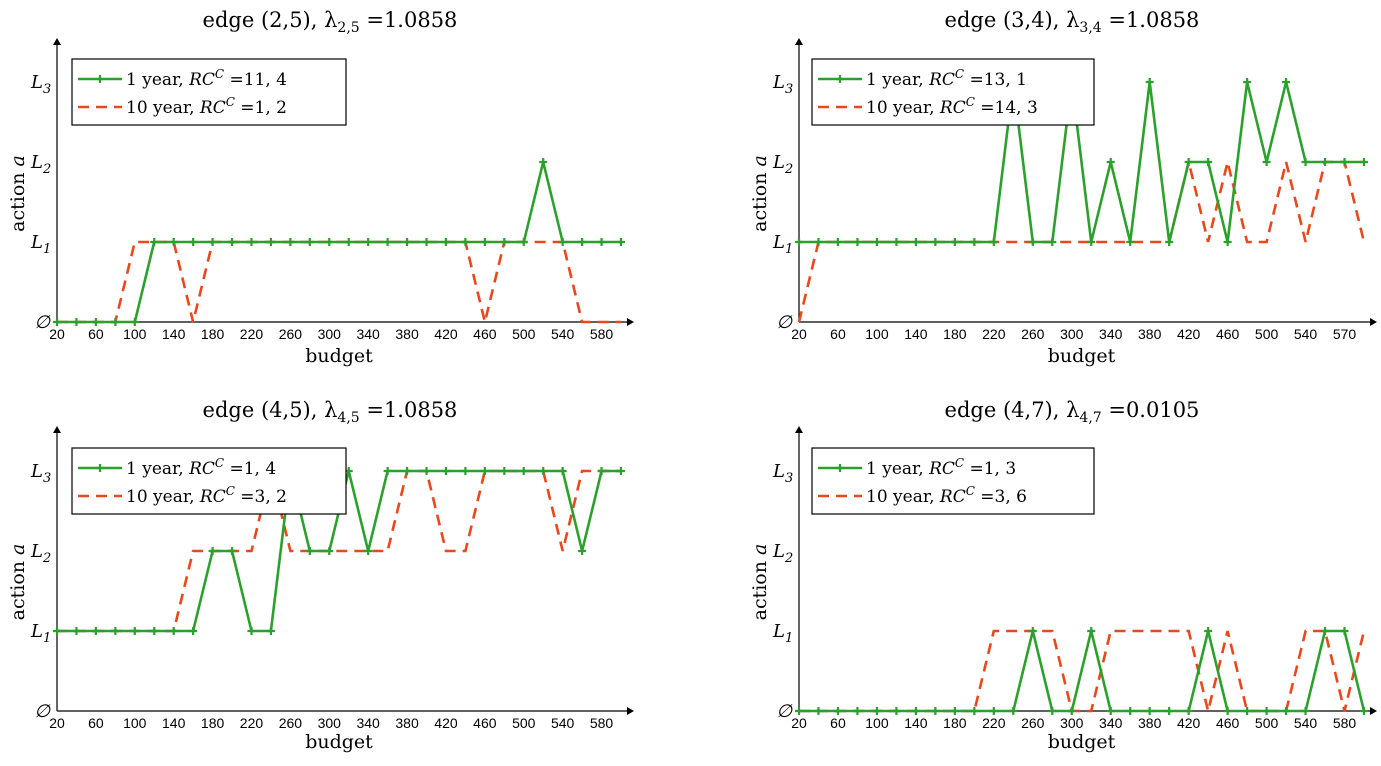 The image size is (1381, 766). Describe the element at coordinates (1306, 334) in the screenshot. I see `x-tick-label: 540` at that location.